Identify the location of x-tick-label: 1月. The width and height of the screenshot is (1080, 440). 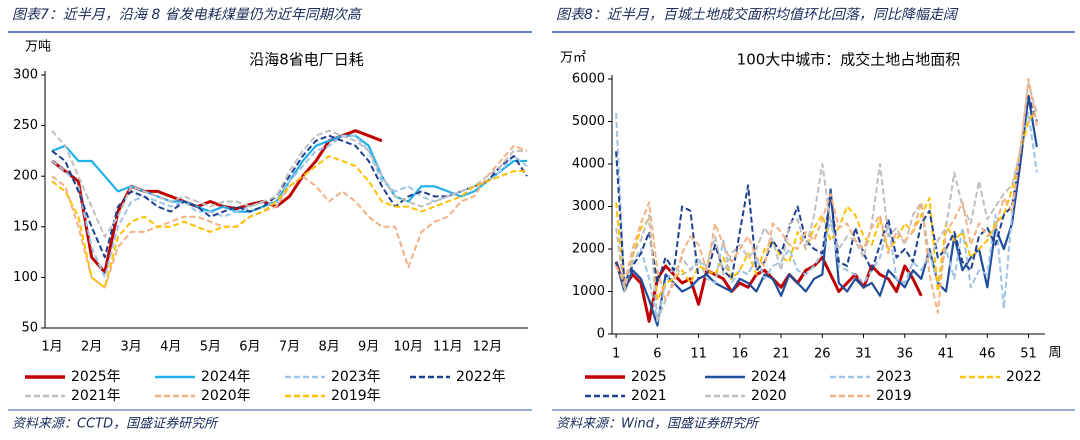
(51, 347).